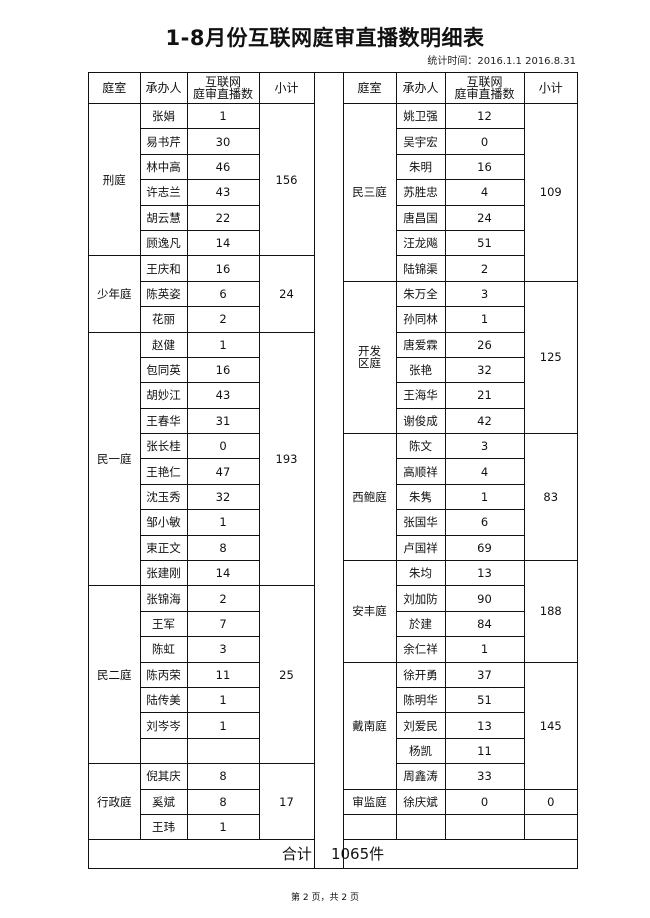 The width and height of the screenshot is (650, 918). Describe the element at coordinates (420, 598) in the screenshot. I see `judge-name: 刘加防` at that location.